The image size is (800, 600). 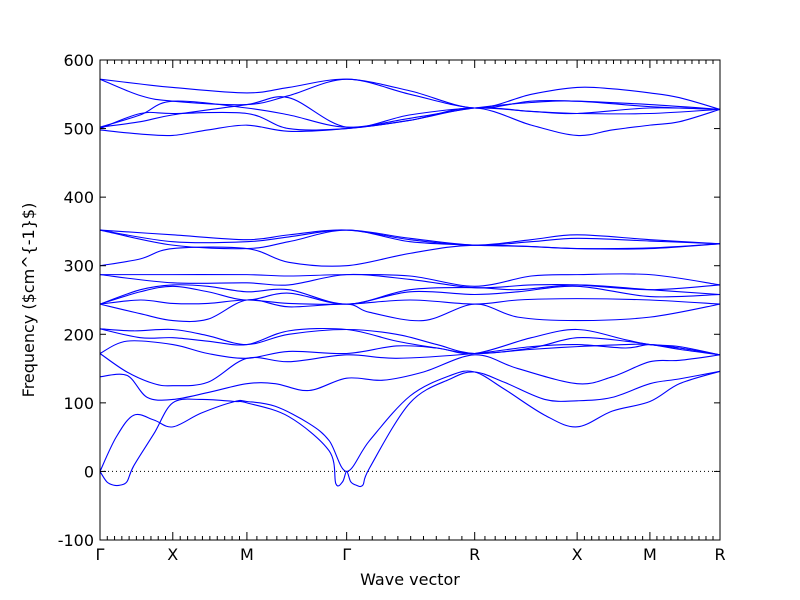 I want to click on y-tick-label: 300, so click(x=78, y=266).